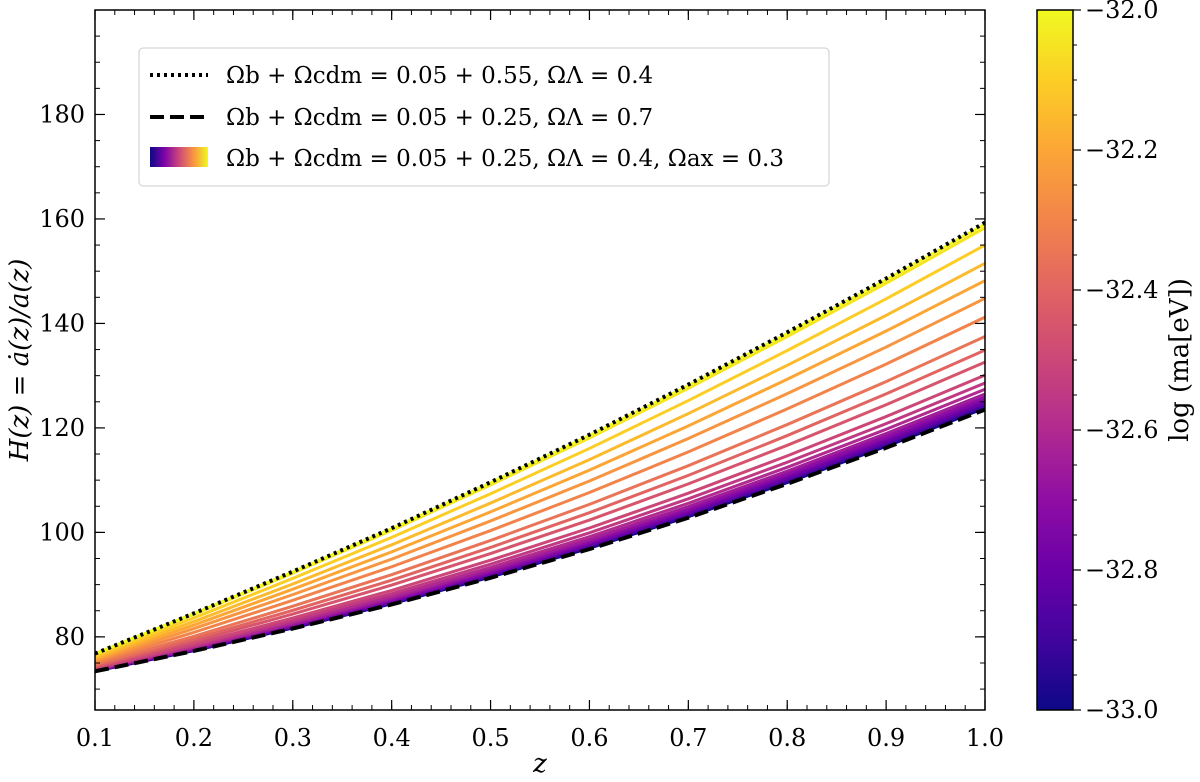 Image resolution: width=1200 pixels, height=782 pixels. Describe the element at coordinates (69, 637) in the screenshot. I see `y-tick-label: 80` at that location.